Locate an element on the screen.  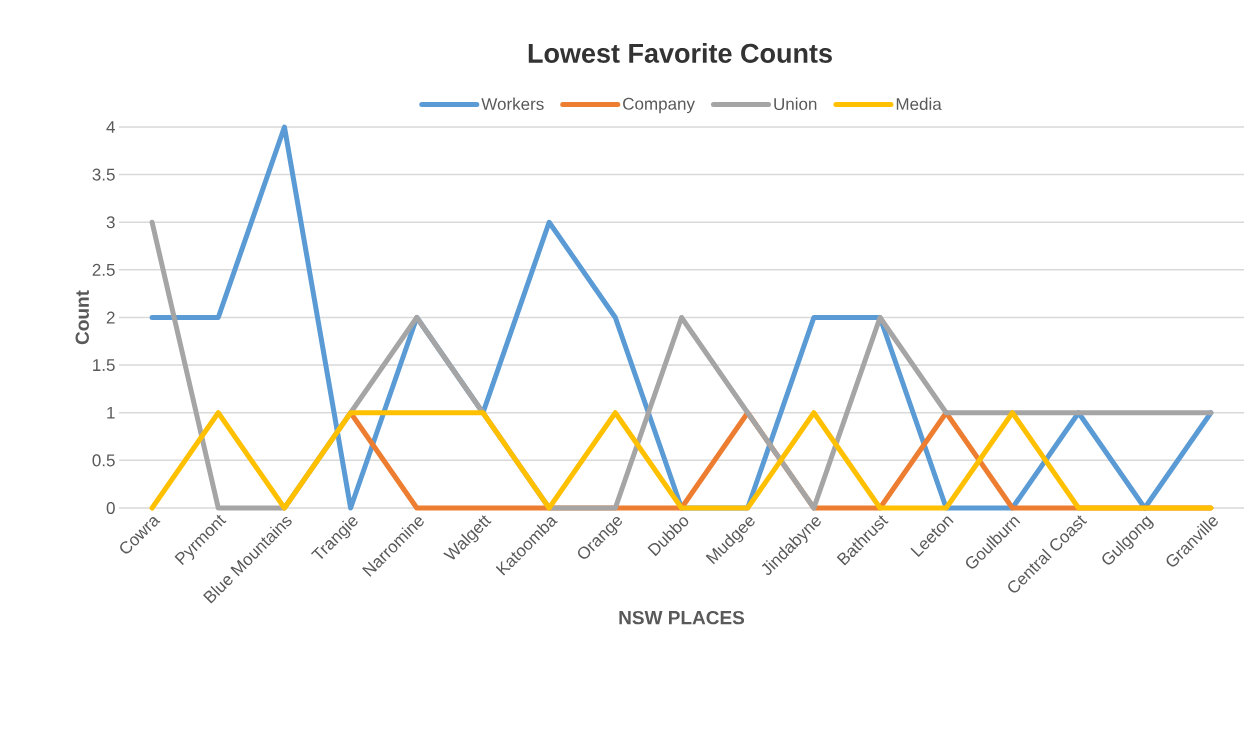
x-axis-title: NSW PLACES is located at coordinates (682, 617).